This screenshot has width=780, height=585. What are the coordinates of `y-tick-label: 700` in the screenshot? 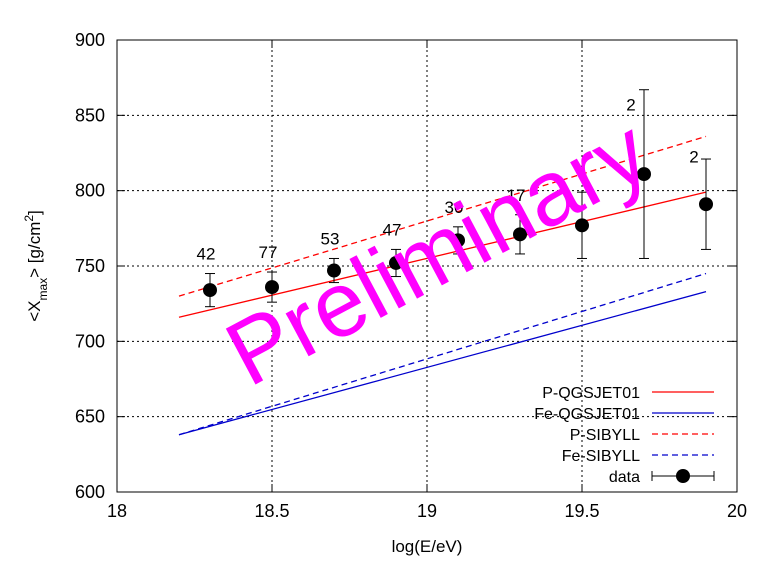 It's located at (90, 341).